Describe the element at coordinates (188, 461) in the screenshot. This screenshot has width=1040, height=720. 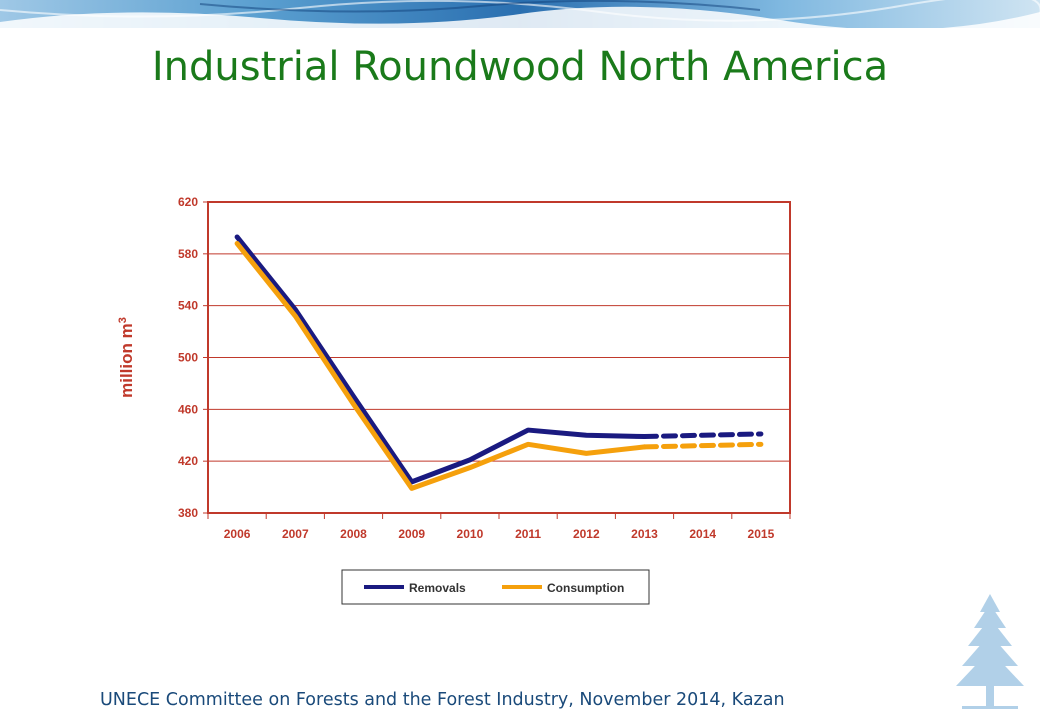
I see `y-tick-label: 420` at that location.